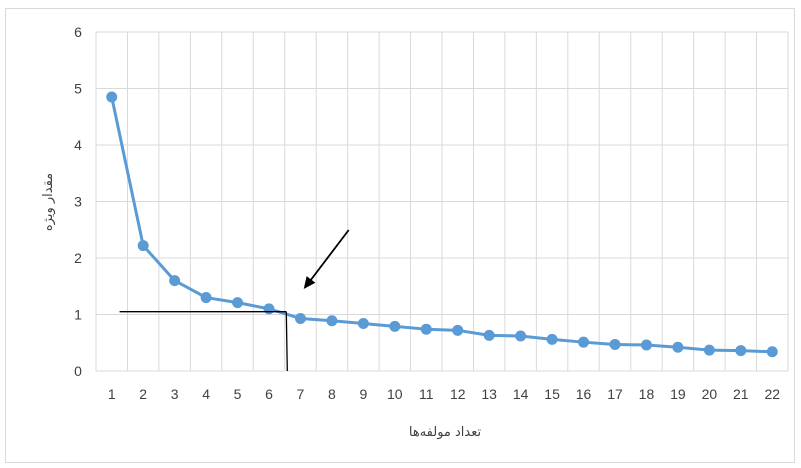 Image resolution: width=801 pixels, height=468 pixels. What do you see at coordinates (78, 32) in the screenshot?
I see `y-tick-label: 6` at bounding box center [78, 32].